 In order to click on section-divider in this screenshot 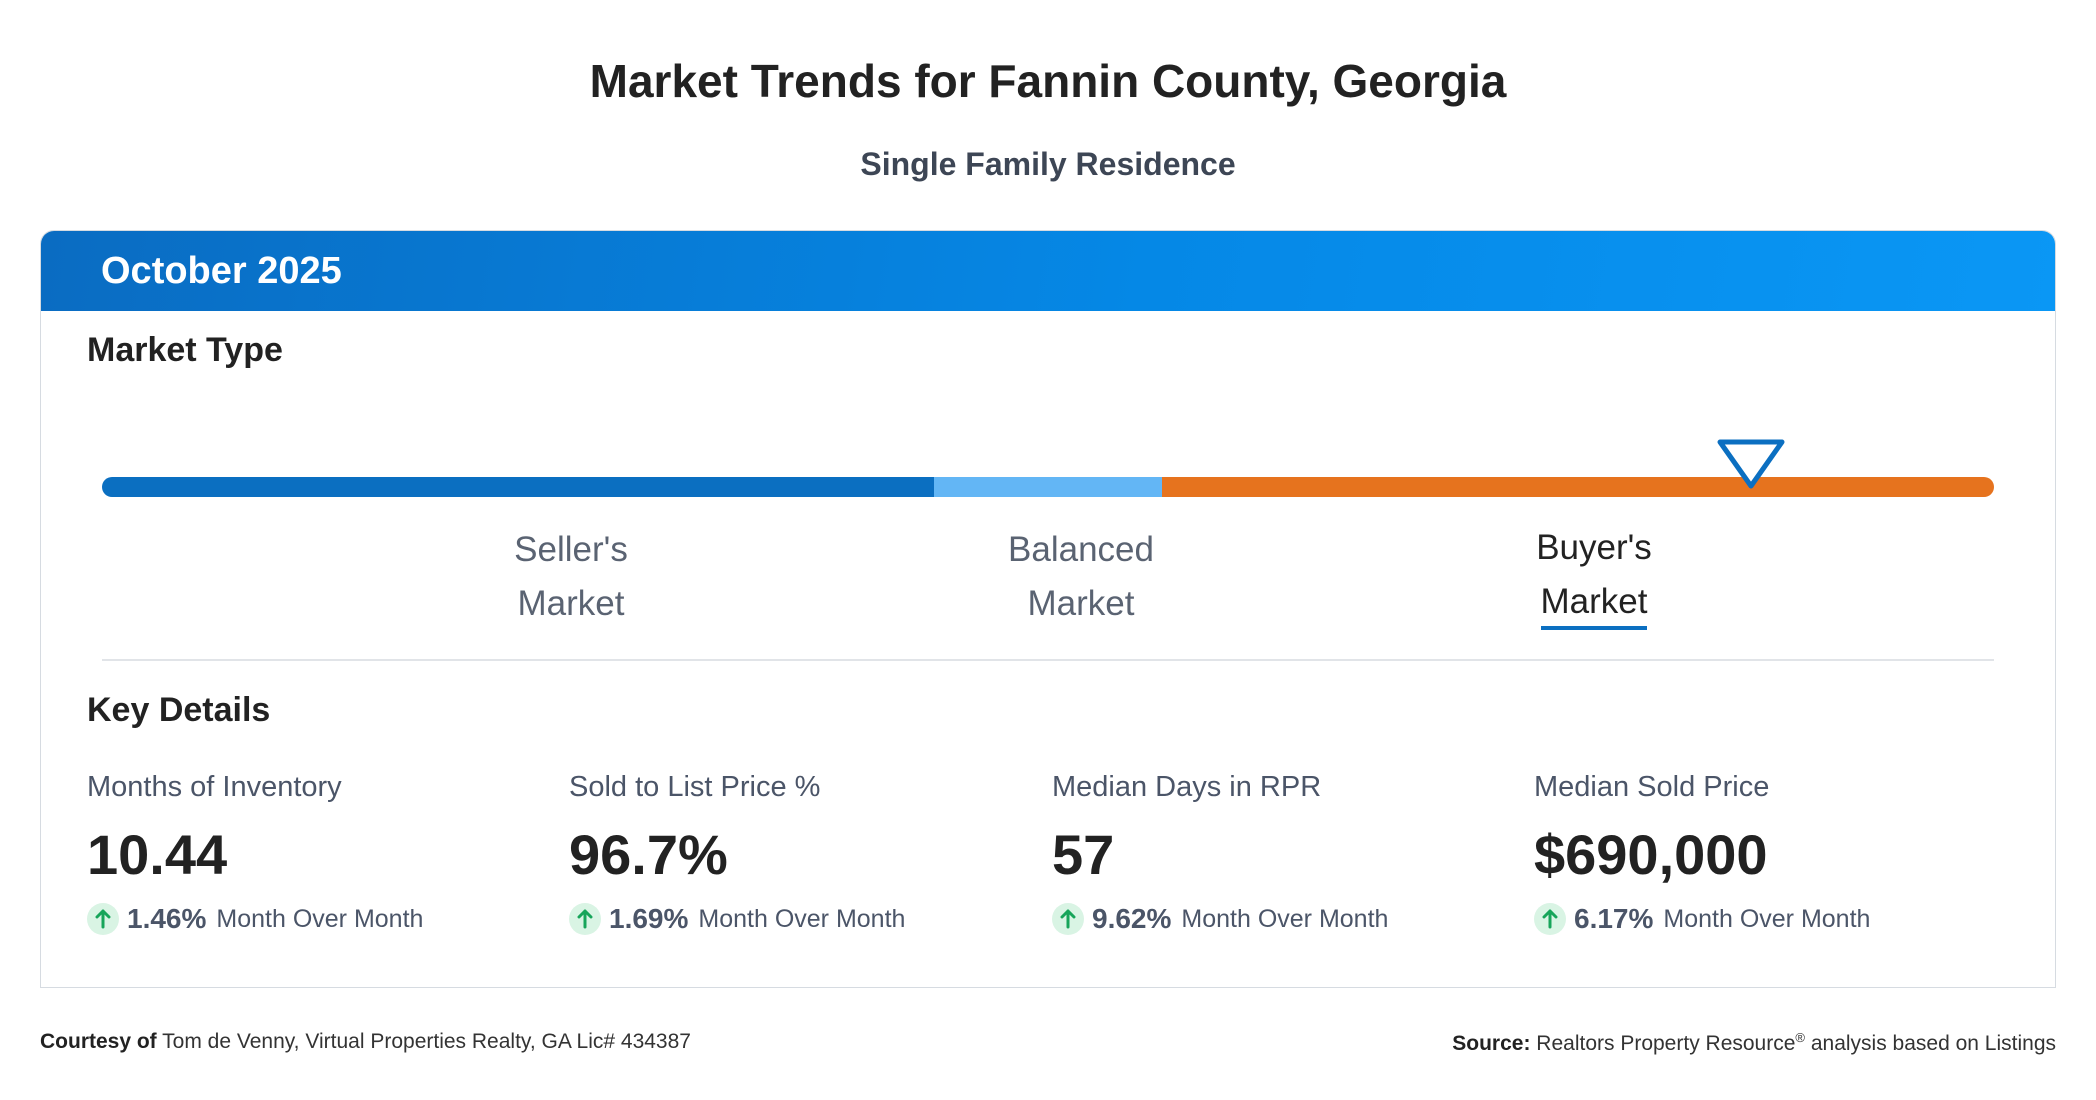, I will do `click(1048, 660)`.